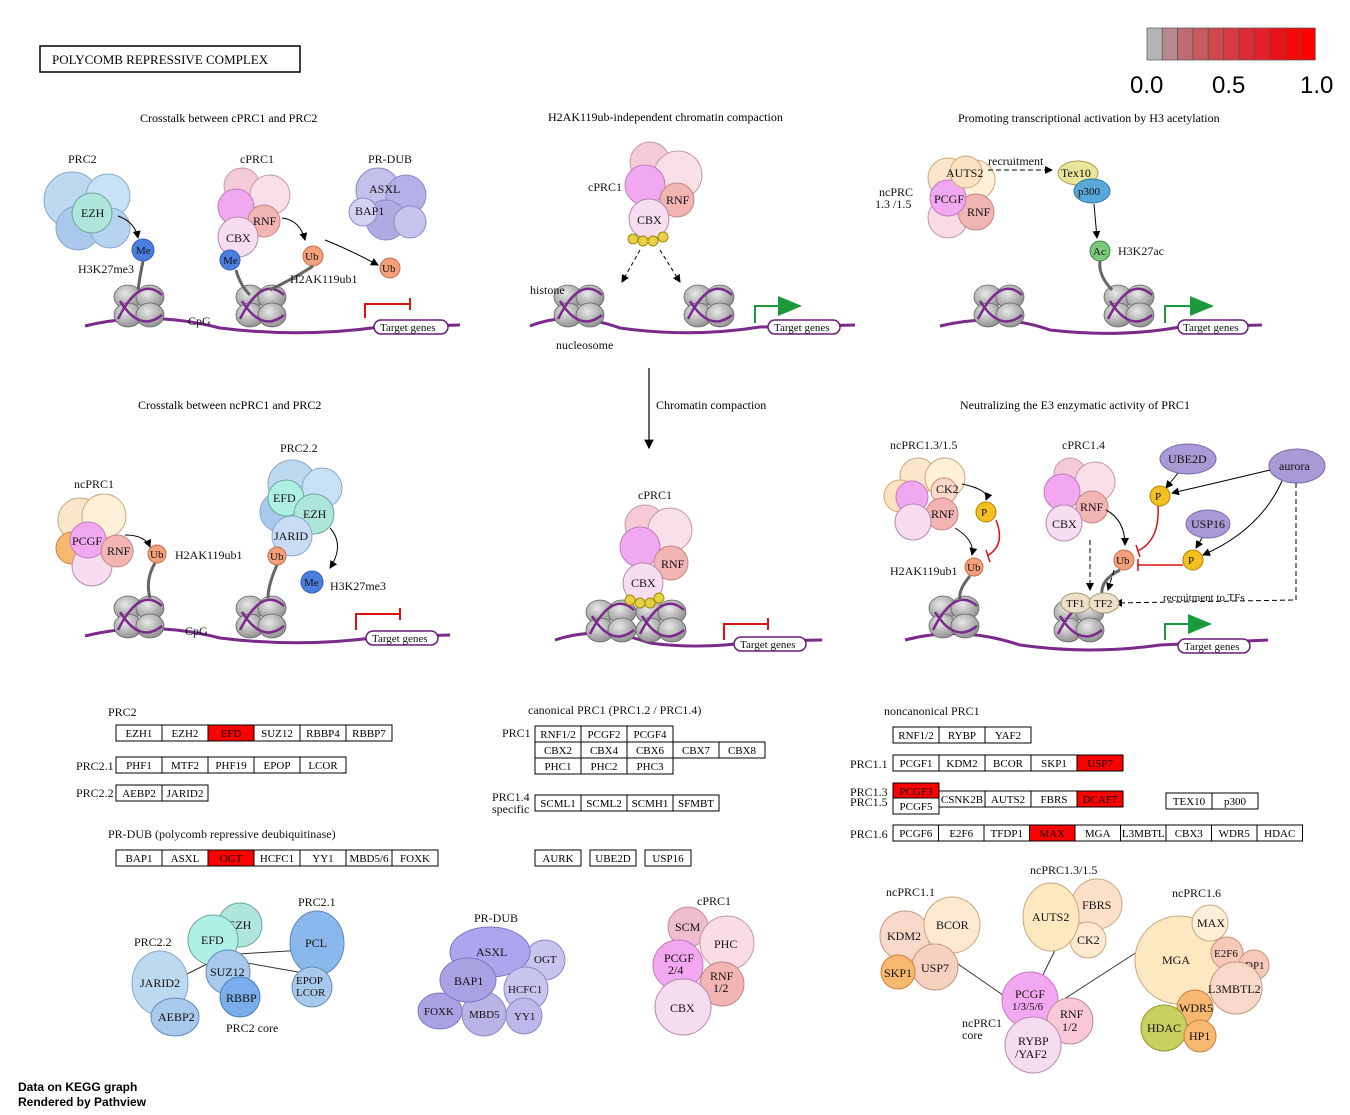 This screenshot has width=1350, height=1115. What do you see at coordinates (558, 750) in the screenshot?
I see `gene-box: CBX2` at bounding box center [558, 750].